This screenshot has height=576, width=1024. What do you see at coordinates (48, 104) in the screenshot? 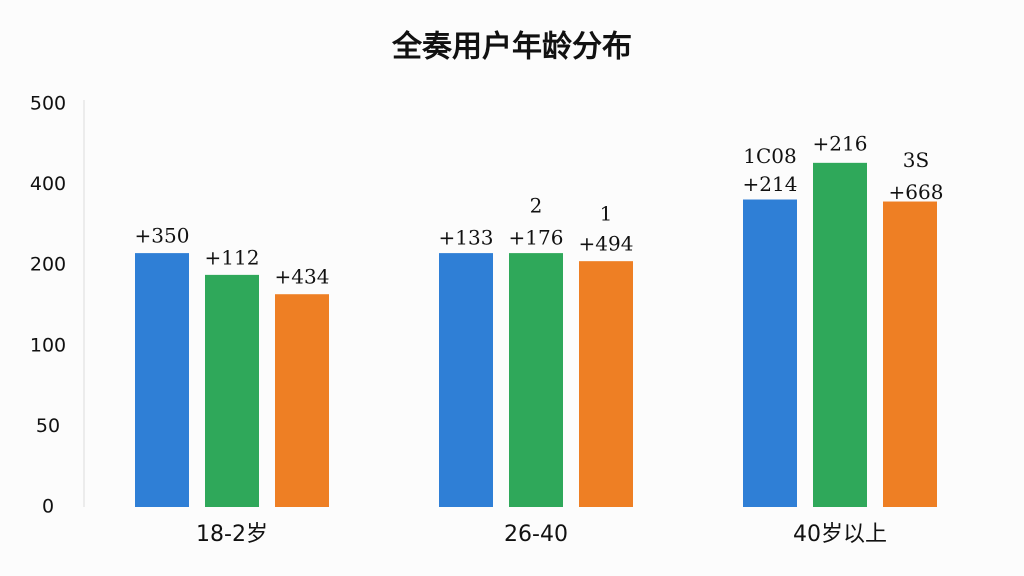
I see `y-tick-label: 500` at bounding box center [48, 104].